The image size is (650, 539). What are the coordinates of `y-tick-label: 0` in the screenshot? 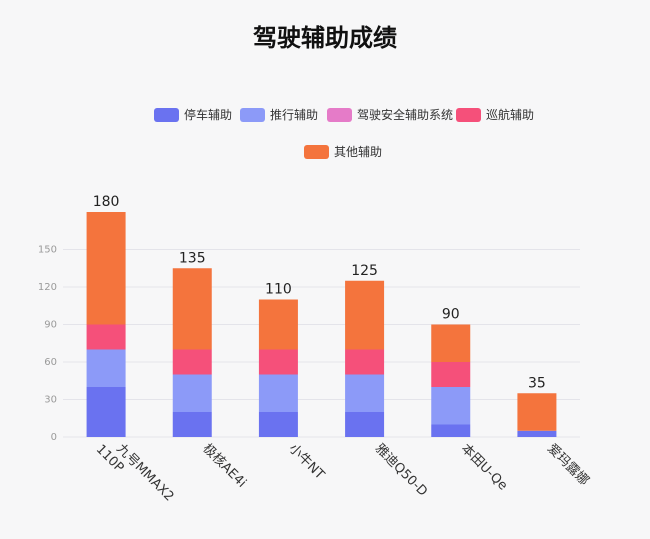 It's located at (54, 437).